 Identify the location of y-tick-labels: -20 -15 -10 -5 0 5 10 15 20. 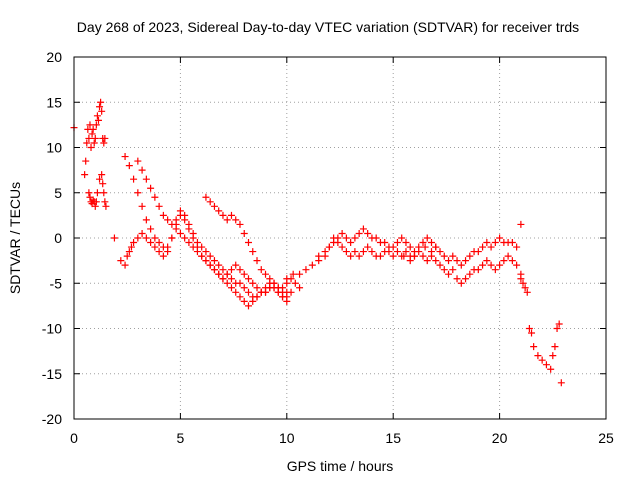
(52, 238).